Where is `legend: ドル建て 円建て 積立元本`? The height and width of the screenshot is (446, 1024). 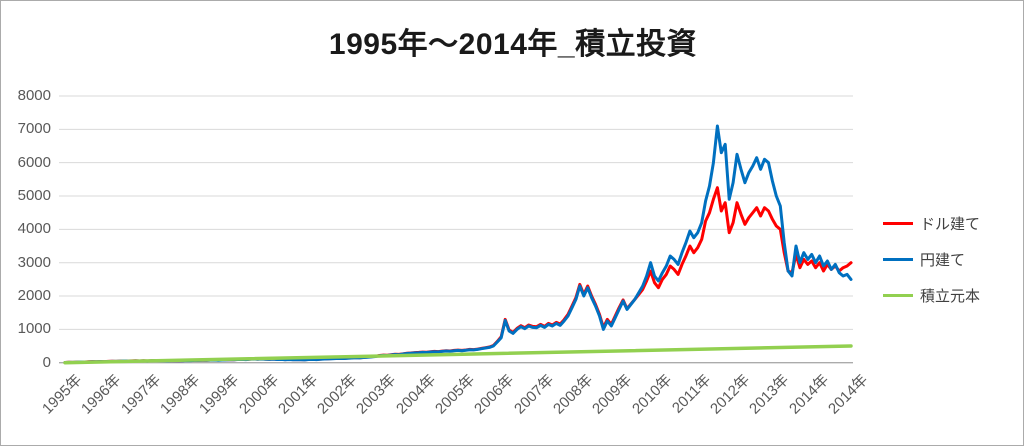
legend: ドル建て 円建て 積立元本 is located at coordinates (931, 265).